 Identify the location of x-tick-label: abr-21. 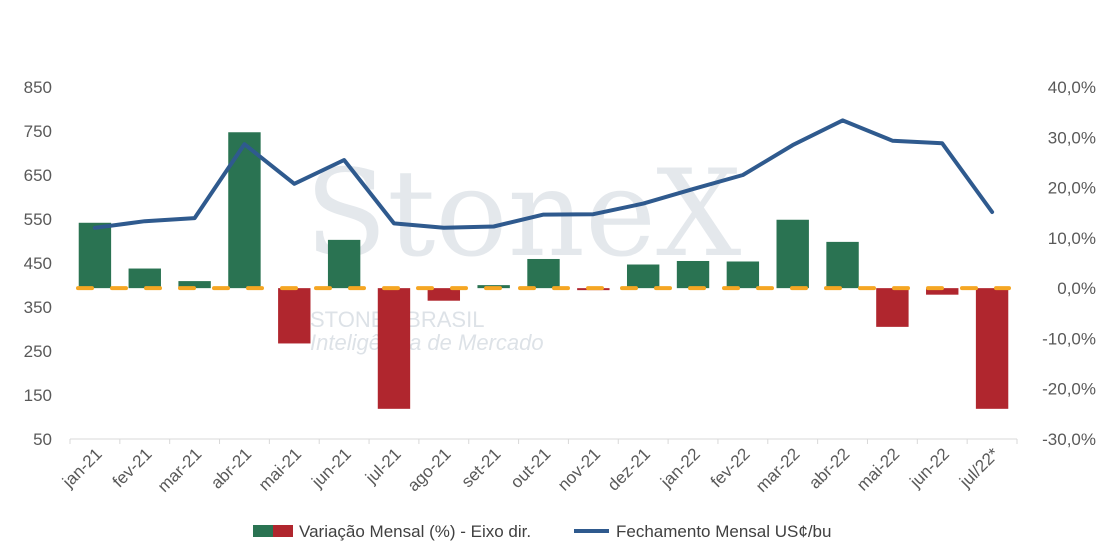
(231, 468).